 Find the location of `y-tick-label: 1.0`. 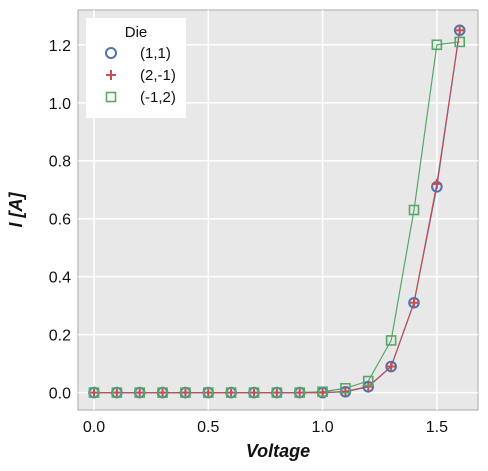

y-tick-label: 1.0 is located at coordinates (60, 104).